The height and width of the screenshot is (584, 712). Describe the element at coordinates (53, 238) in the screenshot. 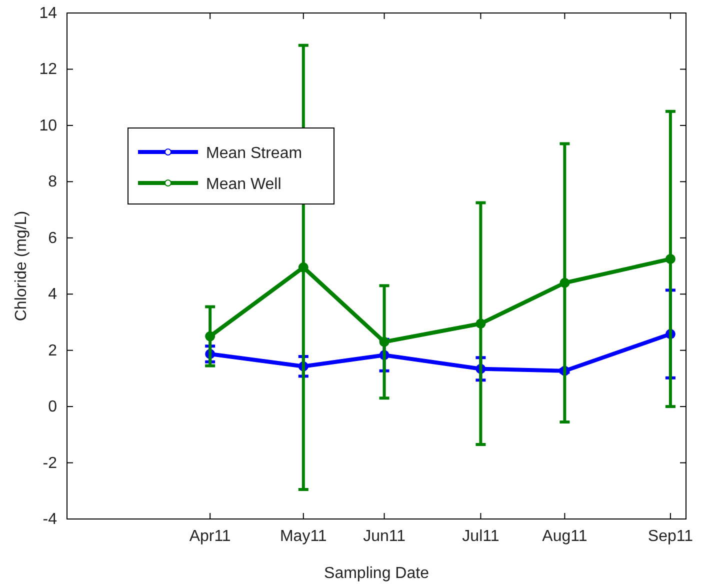

I see `y-tick-label: 6` at that location.